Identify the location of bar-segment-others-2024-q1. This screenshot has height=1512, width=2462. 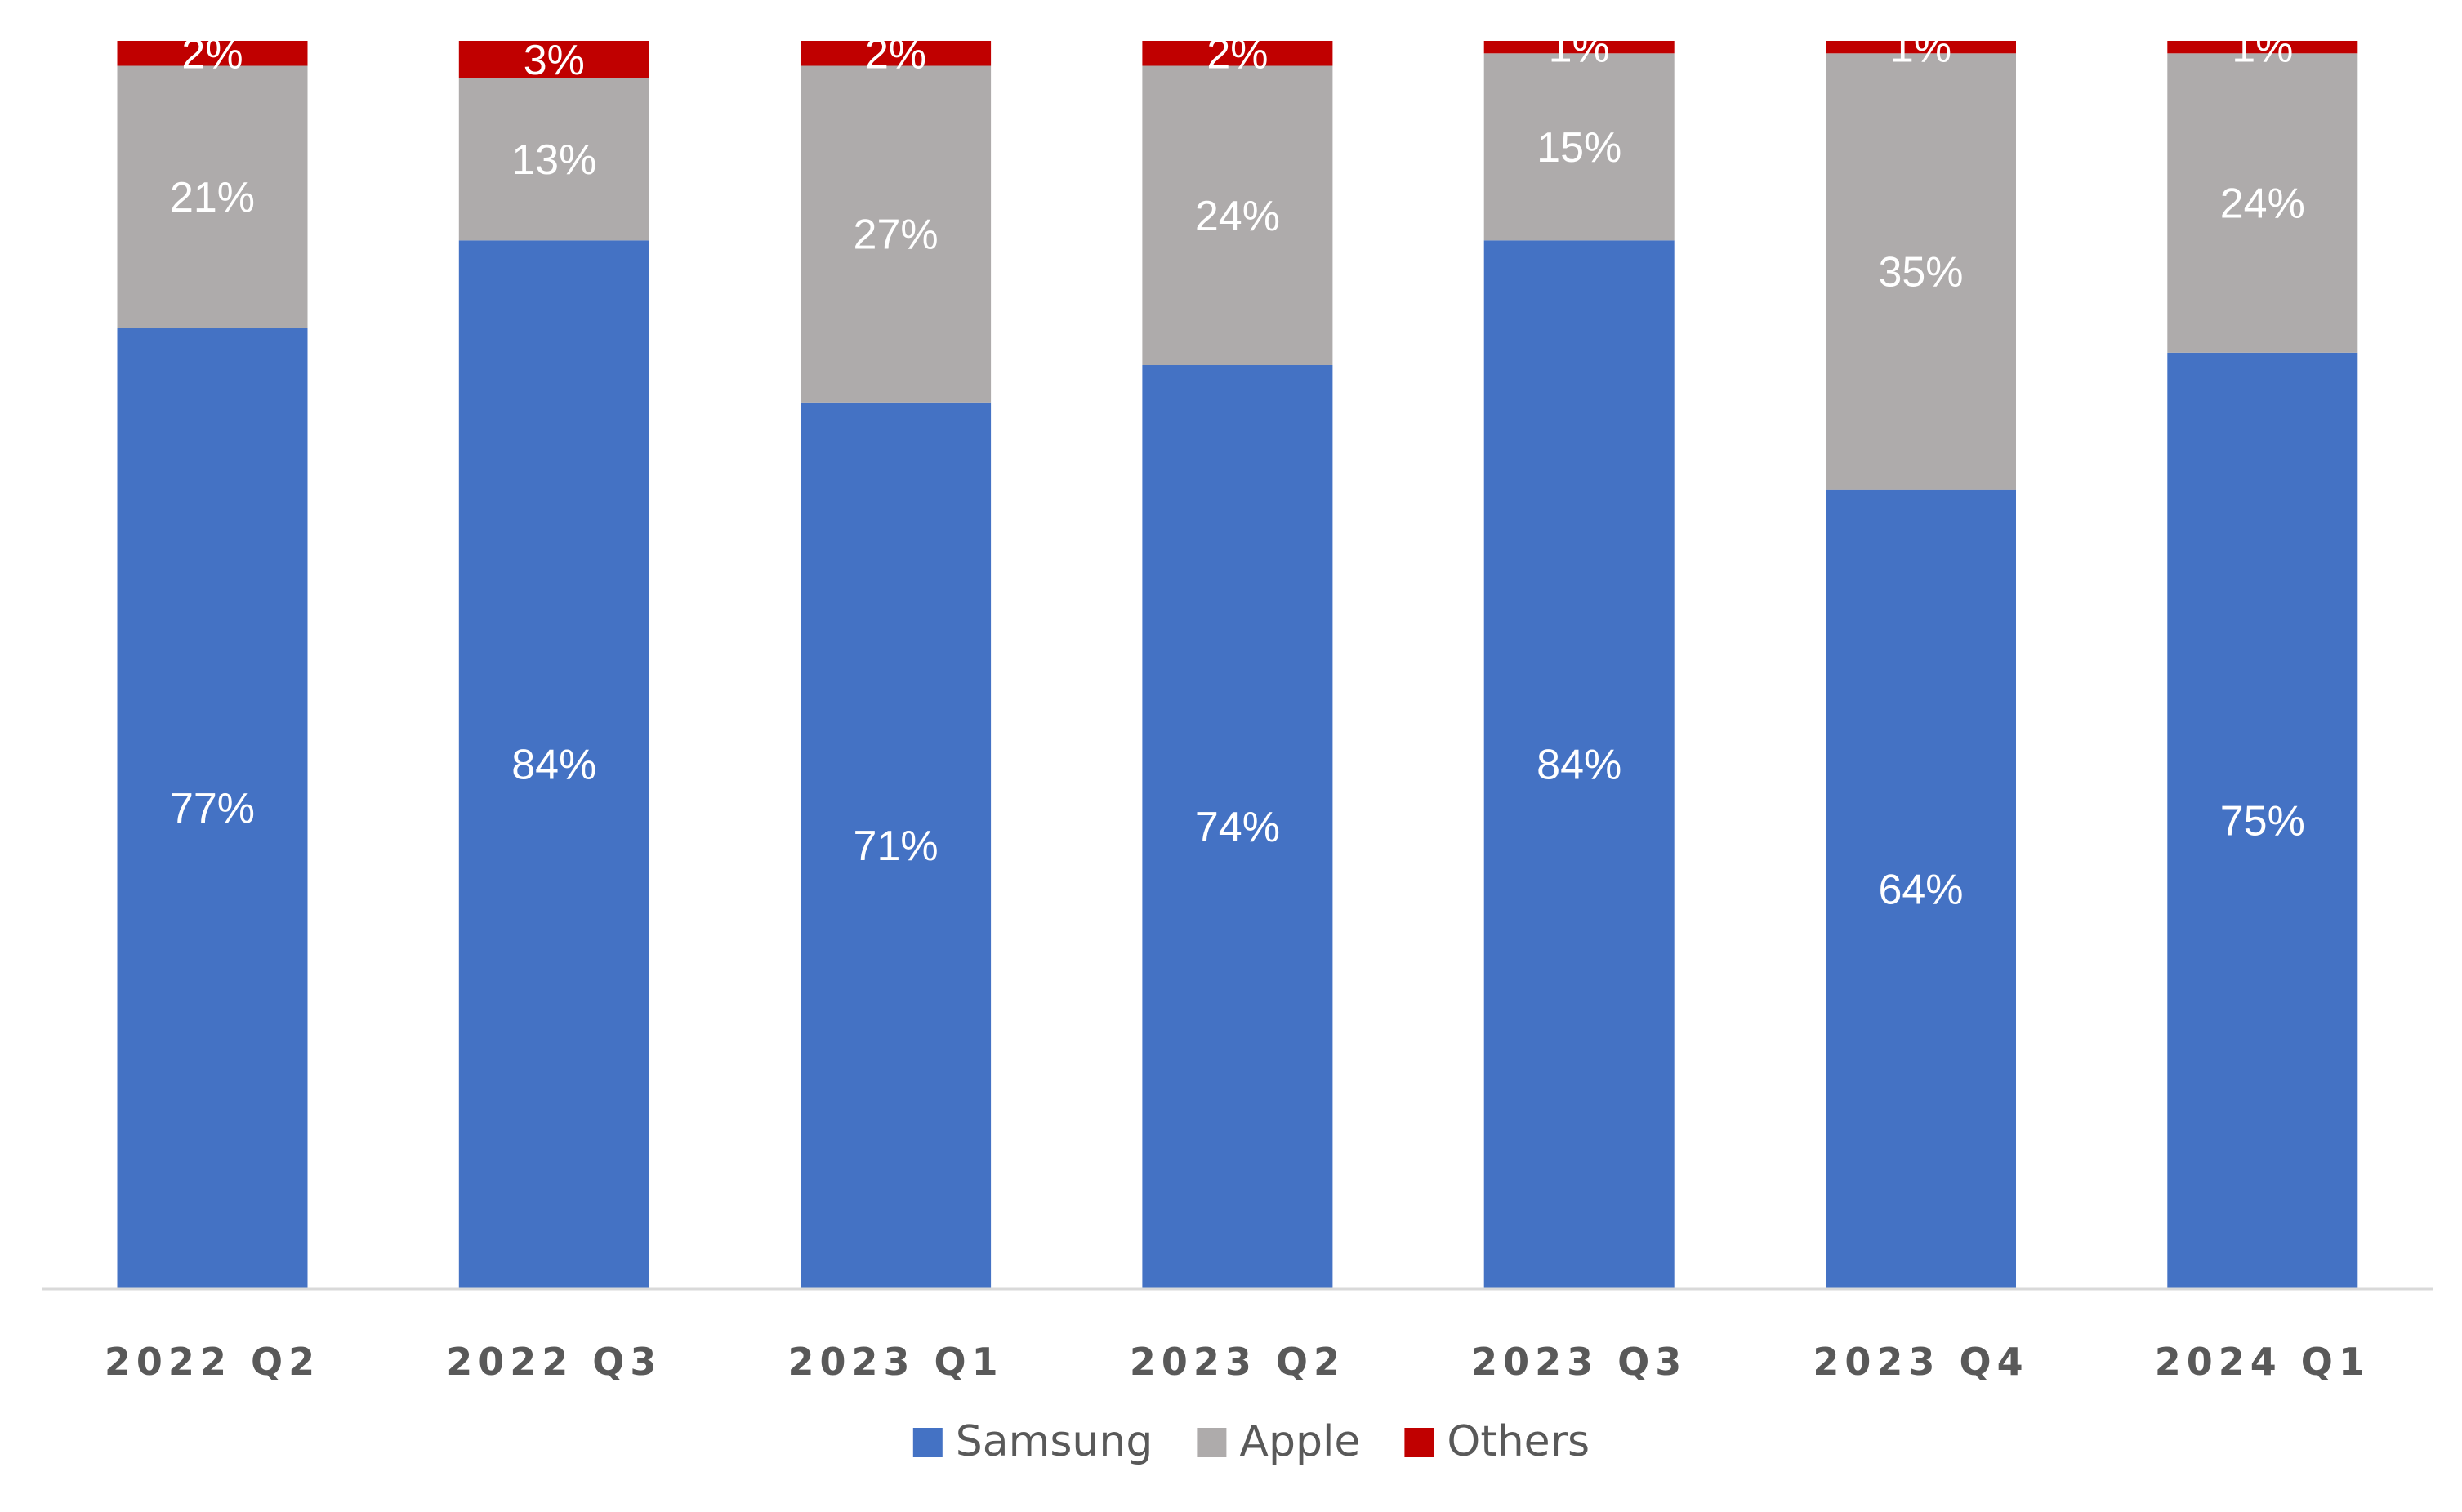
(2262, 47).